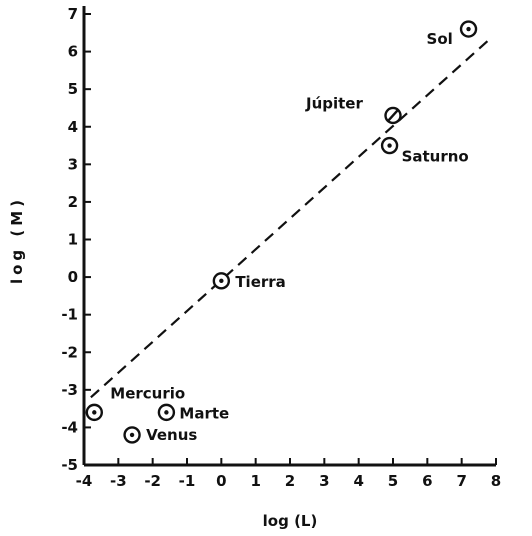 The width and height of the screenshot is (532, 536). I want to click on x-tick-label: 5, so click(393, 481).